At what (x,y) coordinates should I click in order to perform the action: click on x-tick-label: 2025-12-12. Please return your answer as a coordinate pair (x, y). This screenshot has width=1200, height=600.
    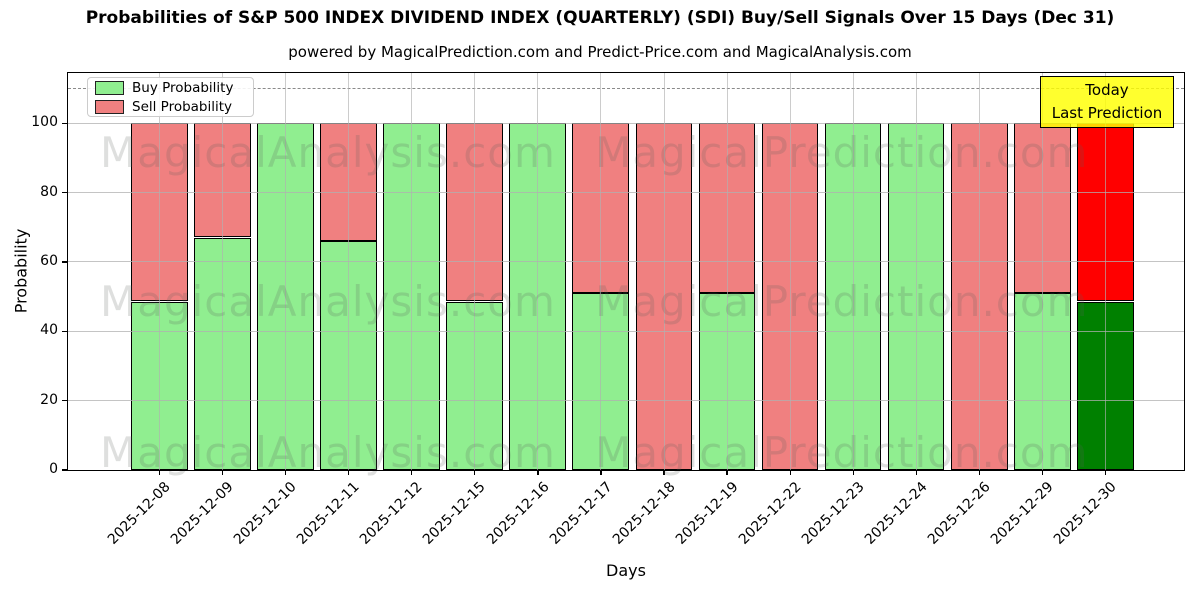
    Looking at the image, I should click on (392, 513).